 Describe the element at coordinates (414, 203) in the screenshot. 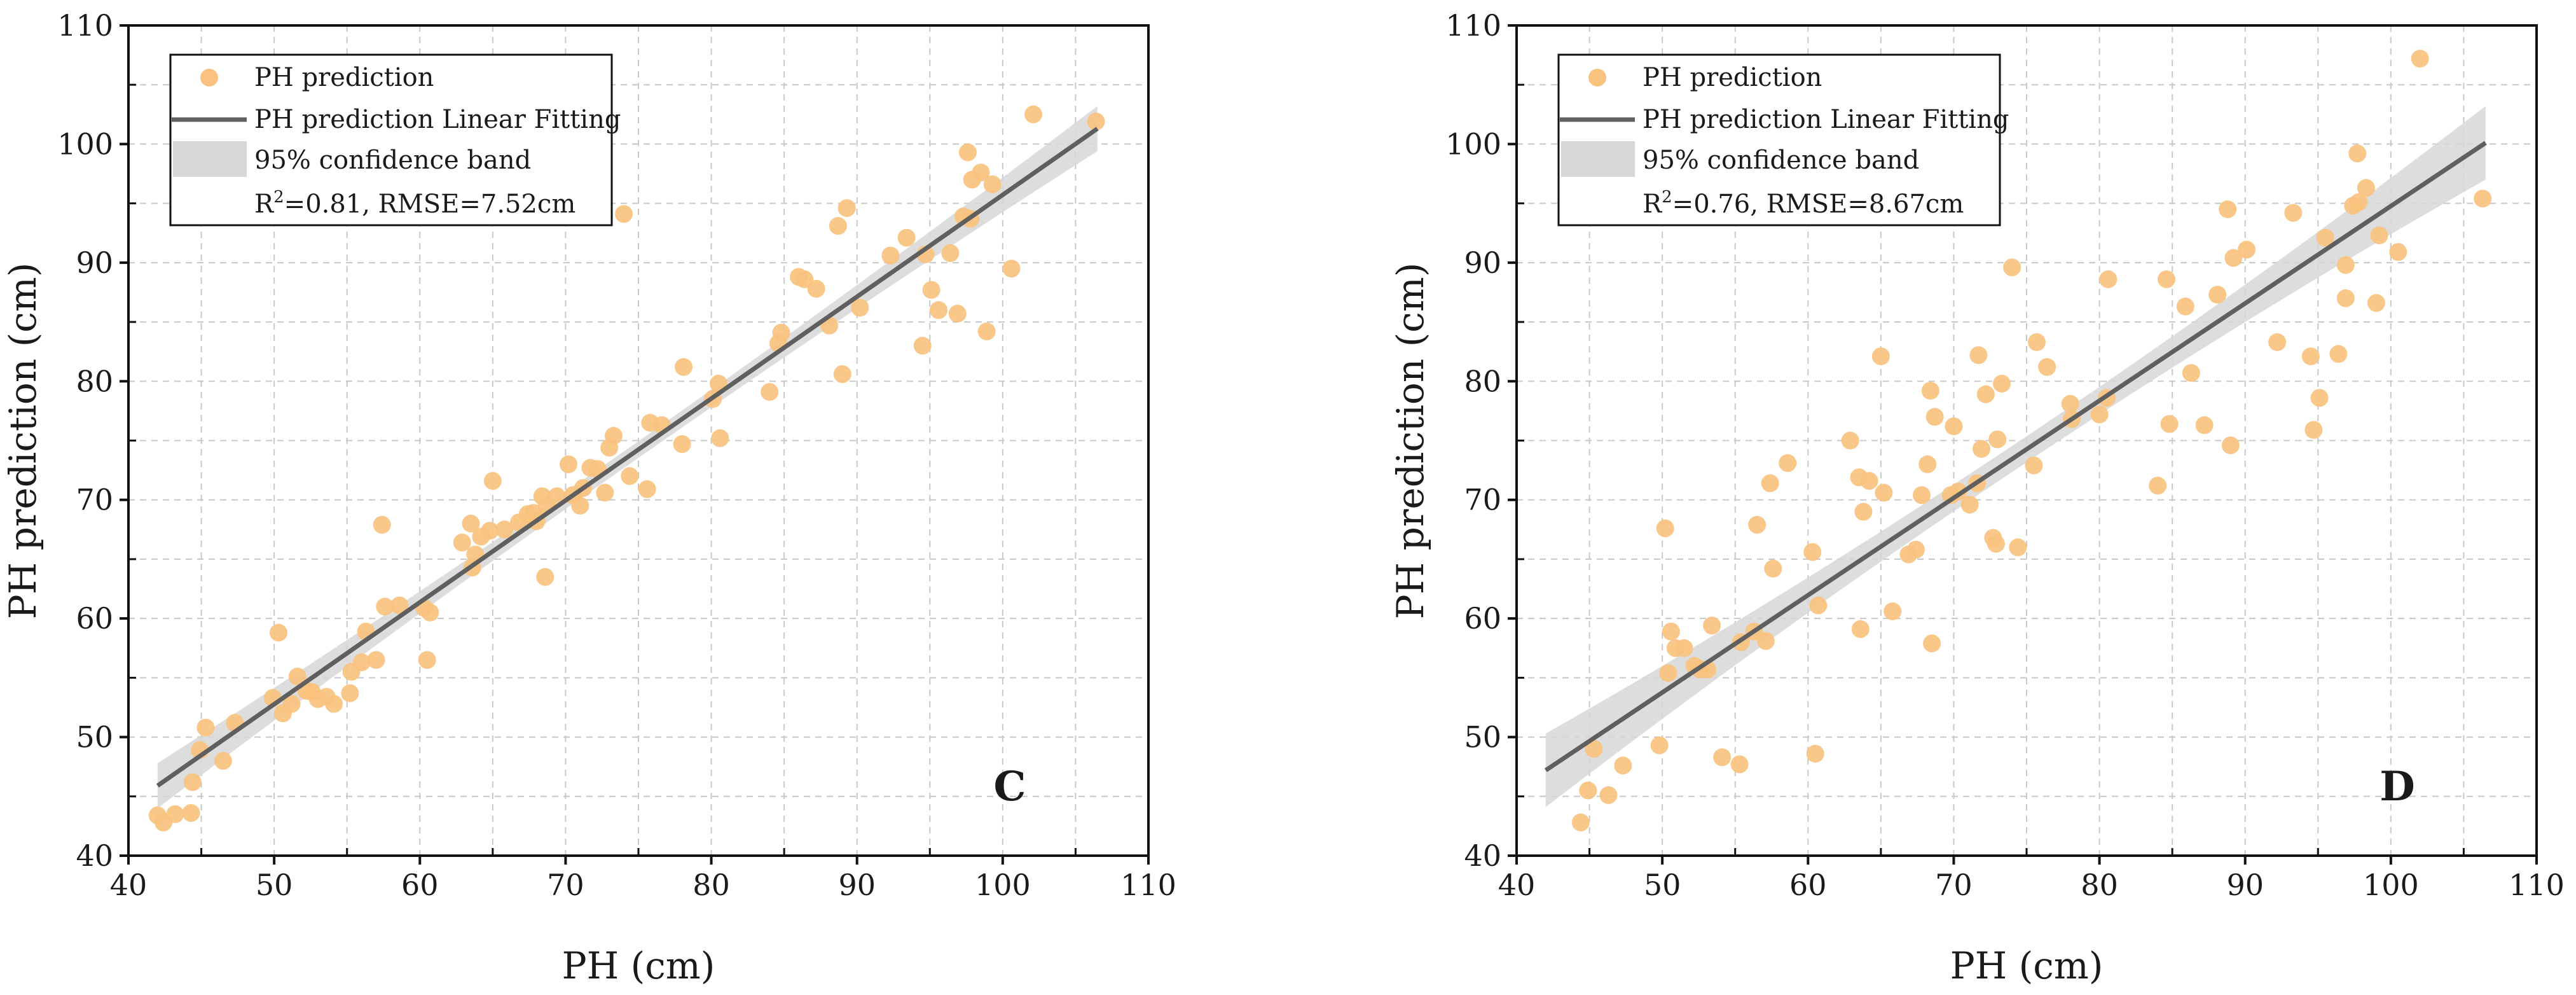

I see `legend-stats: R2=0.81, RMSE=7.52cm` at that location.